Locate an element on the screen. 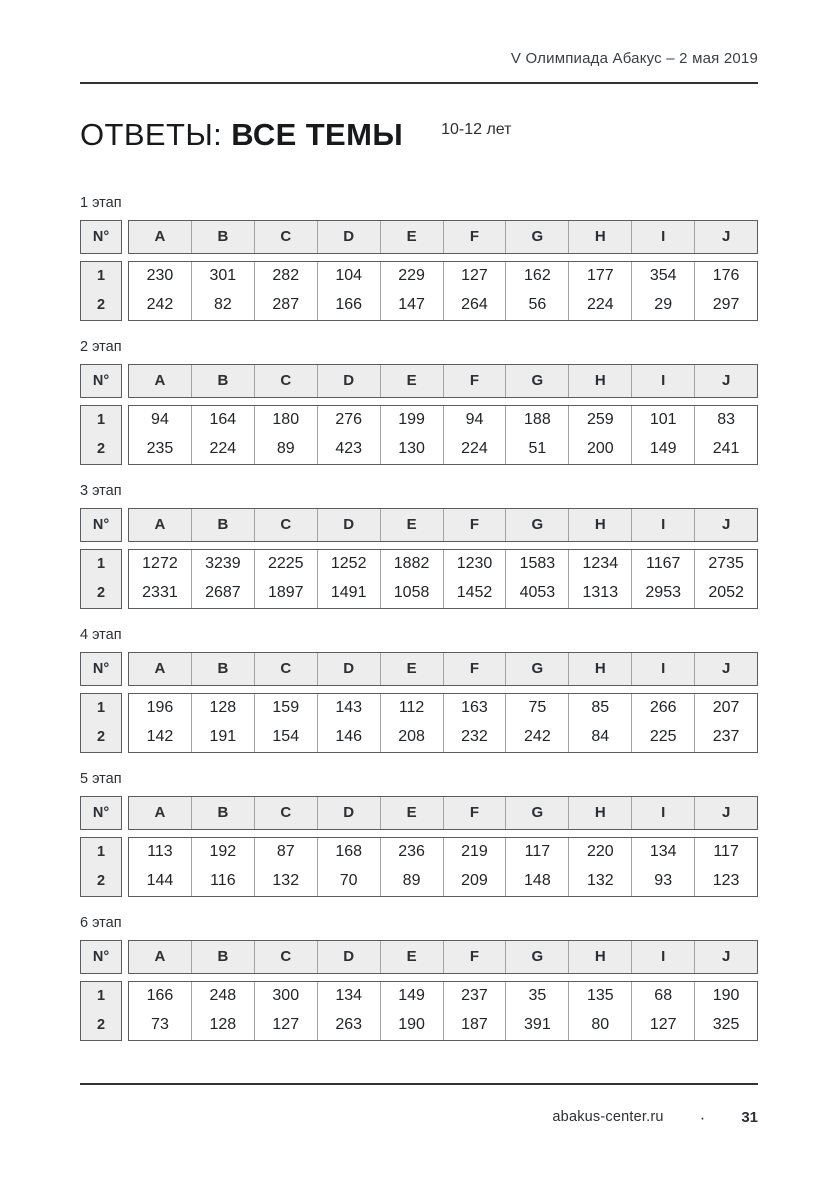  answer-column-H: 177 224 is located at coordinates (599, 290).